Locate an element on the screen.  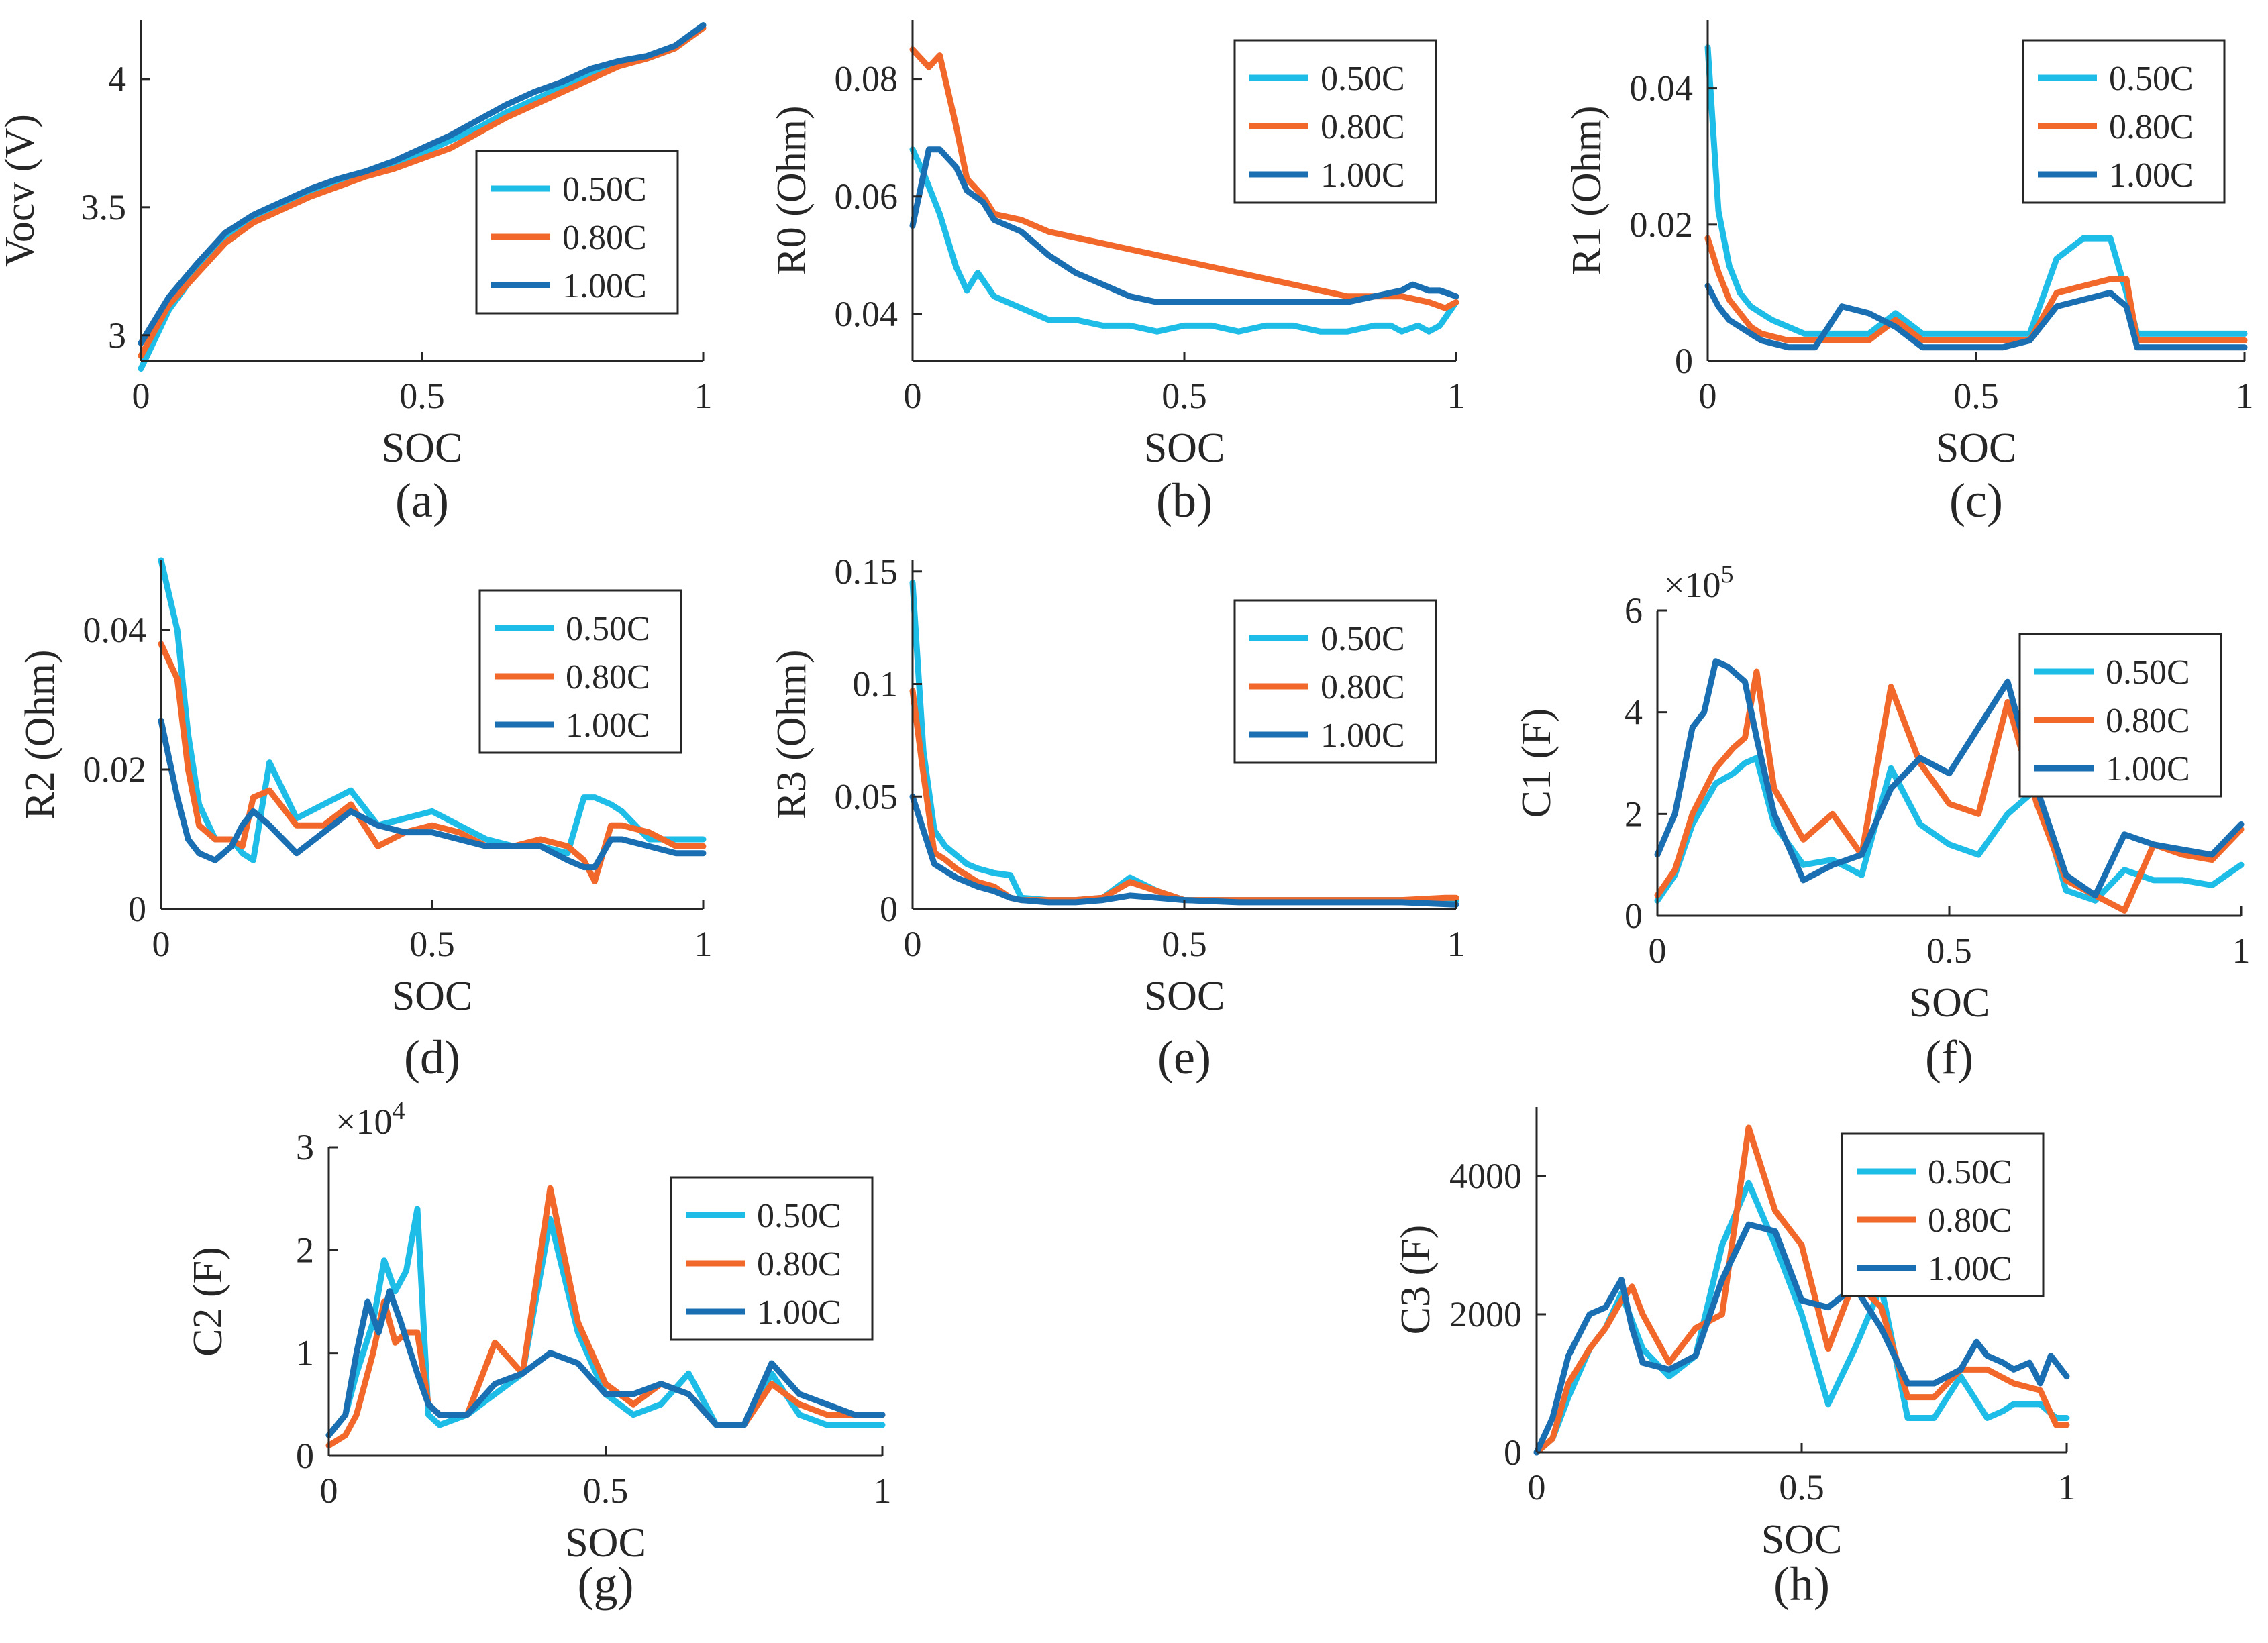
panel-label: (e) is located at coordinates (1184, 1057).